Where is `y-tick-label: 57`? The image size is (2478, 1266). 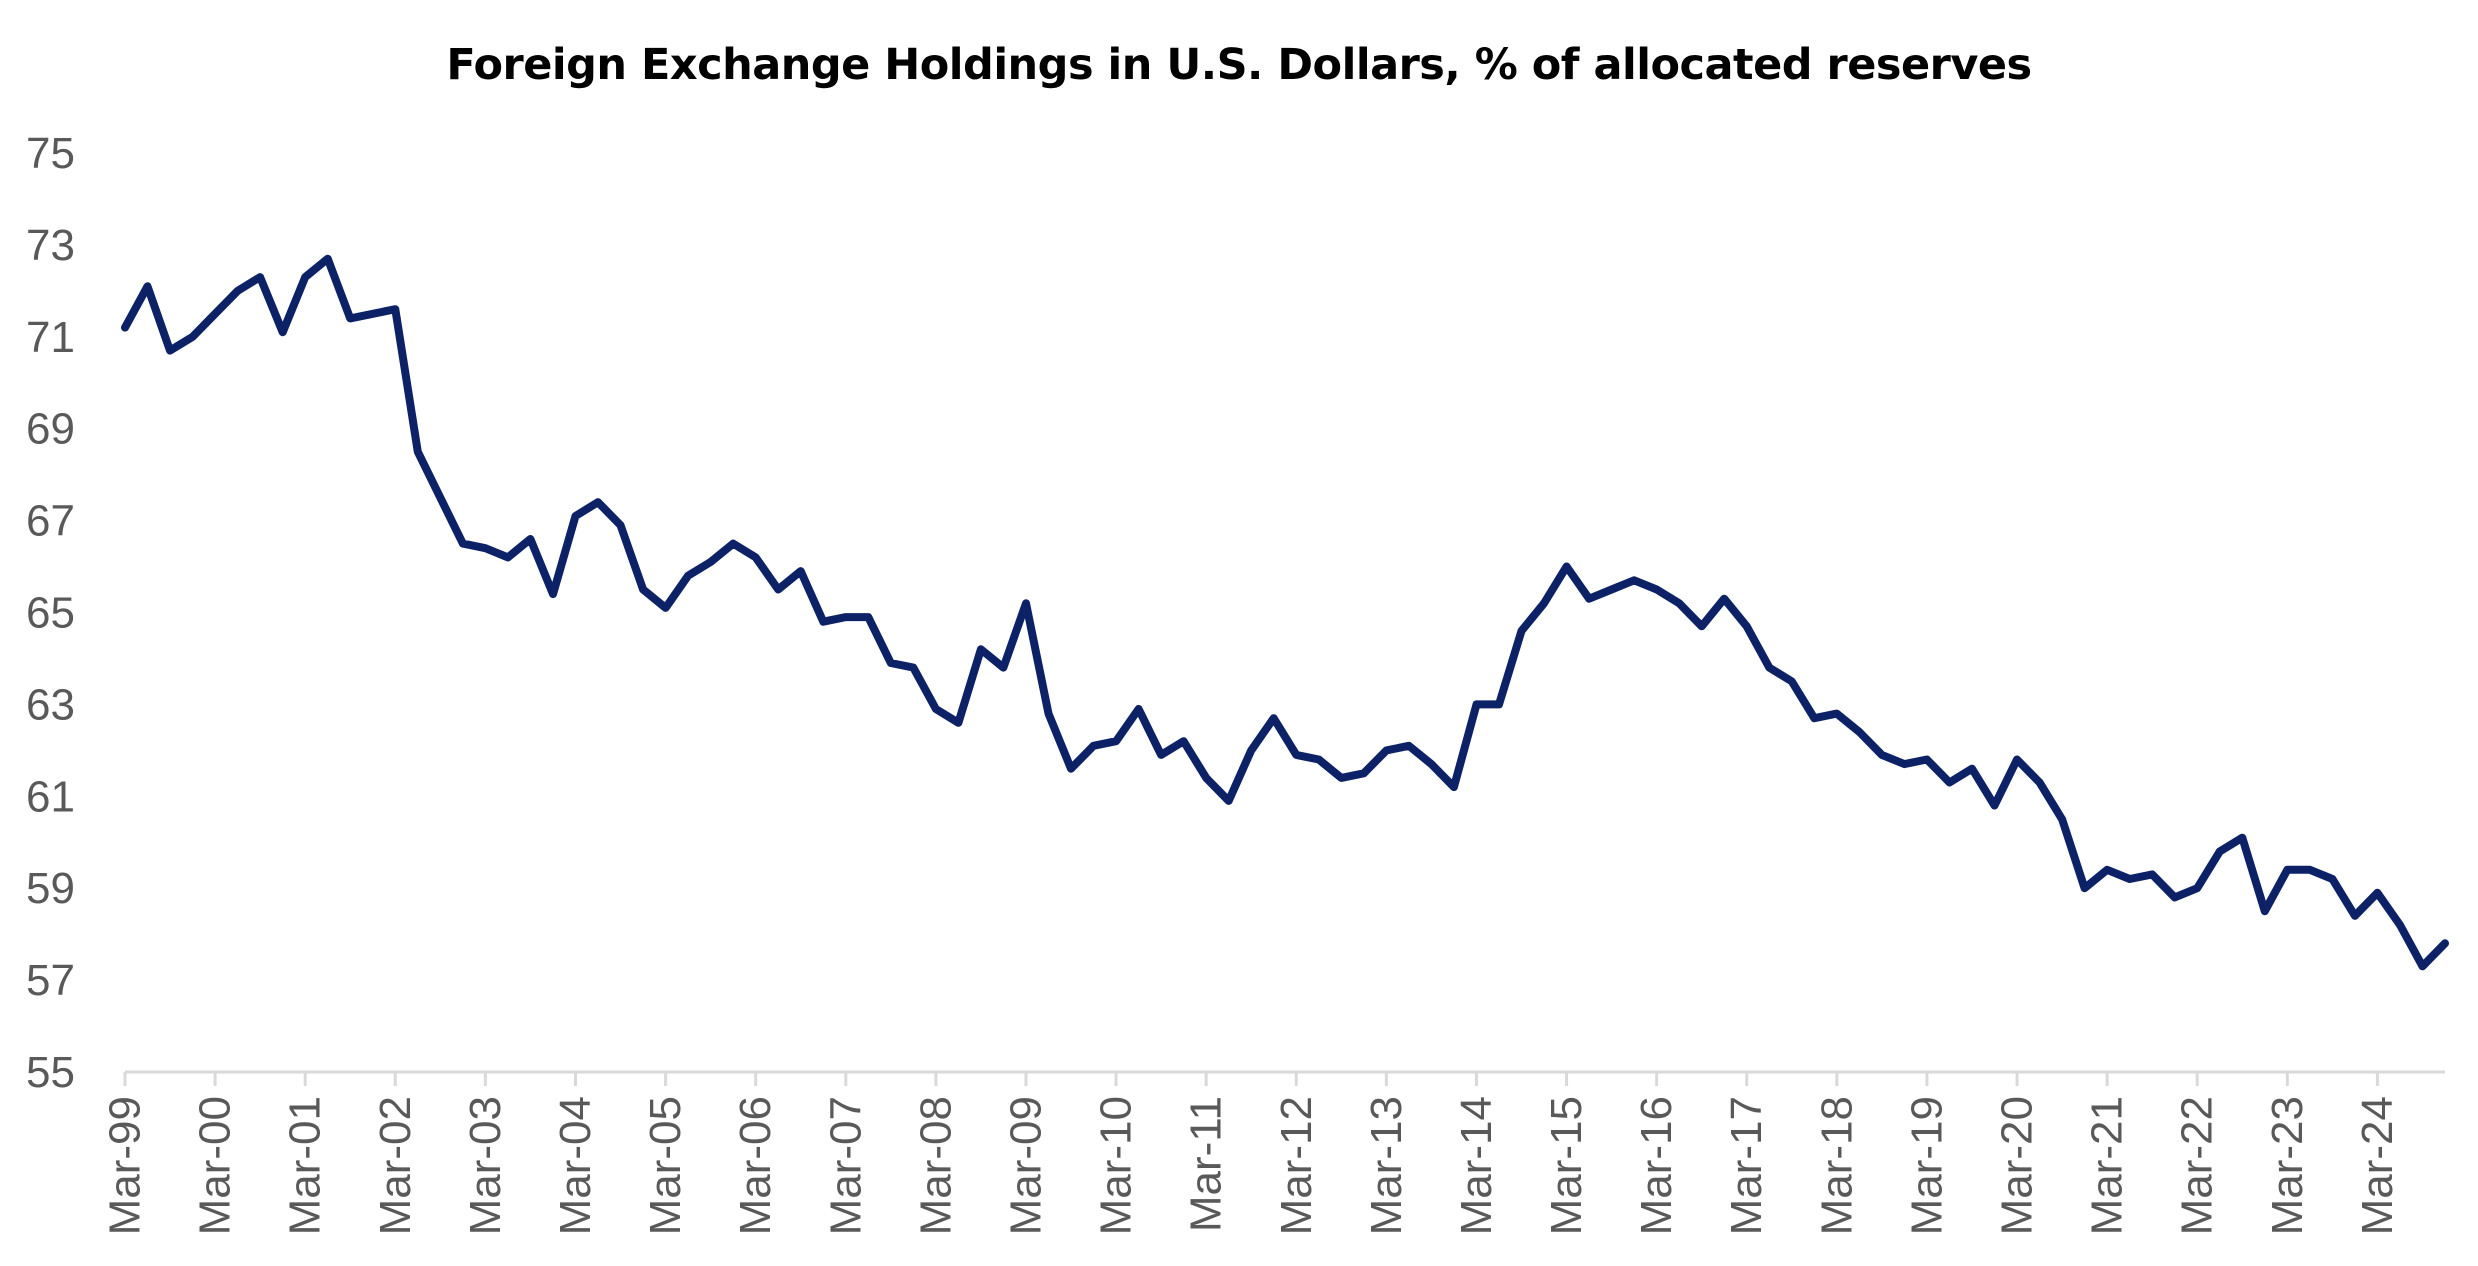 y-tick-label: 57 is located at coordinates (50, 980).